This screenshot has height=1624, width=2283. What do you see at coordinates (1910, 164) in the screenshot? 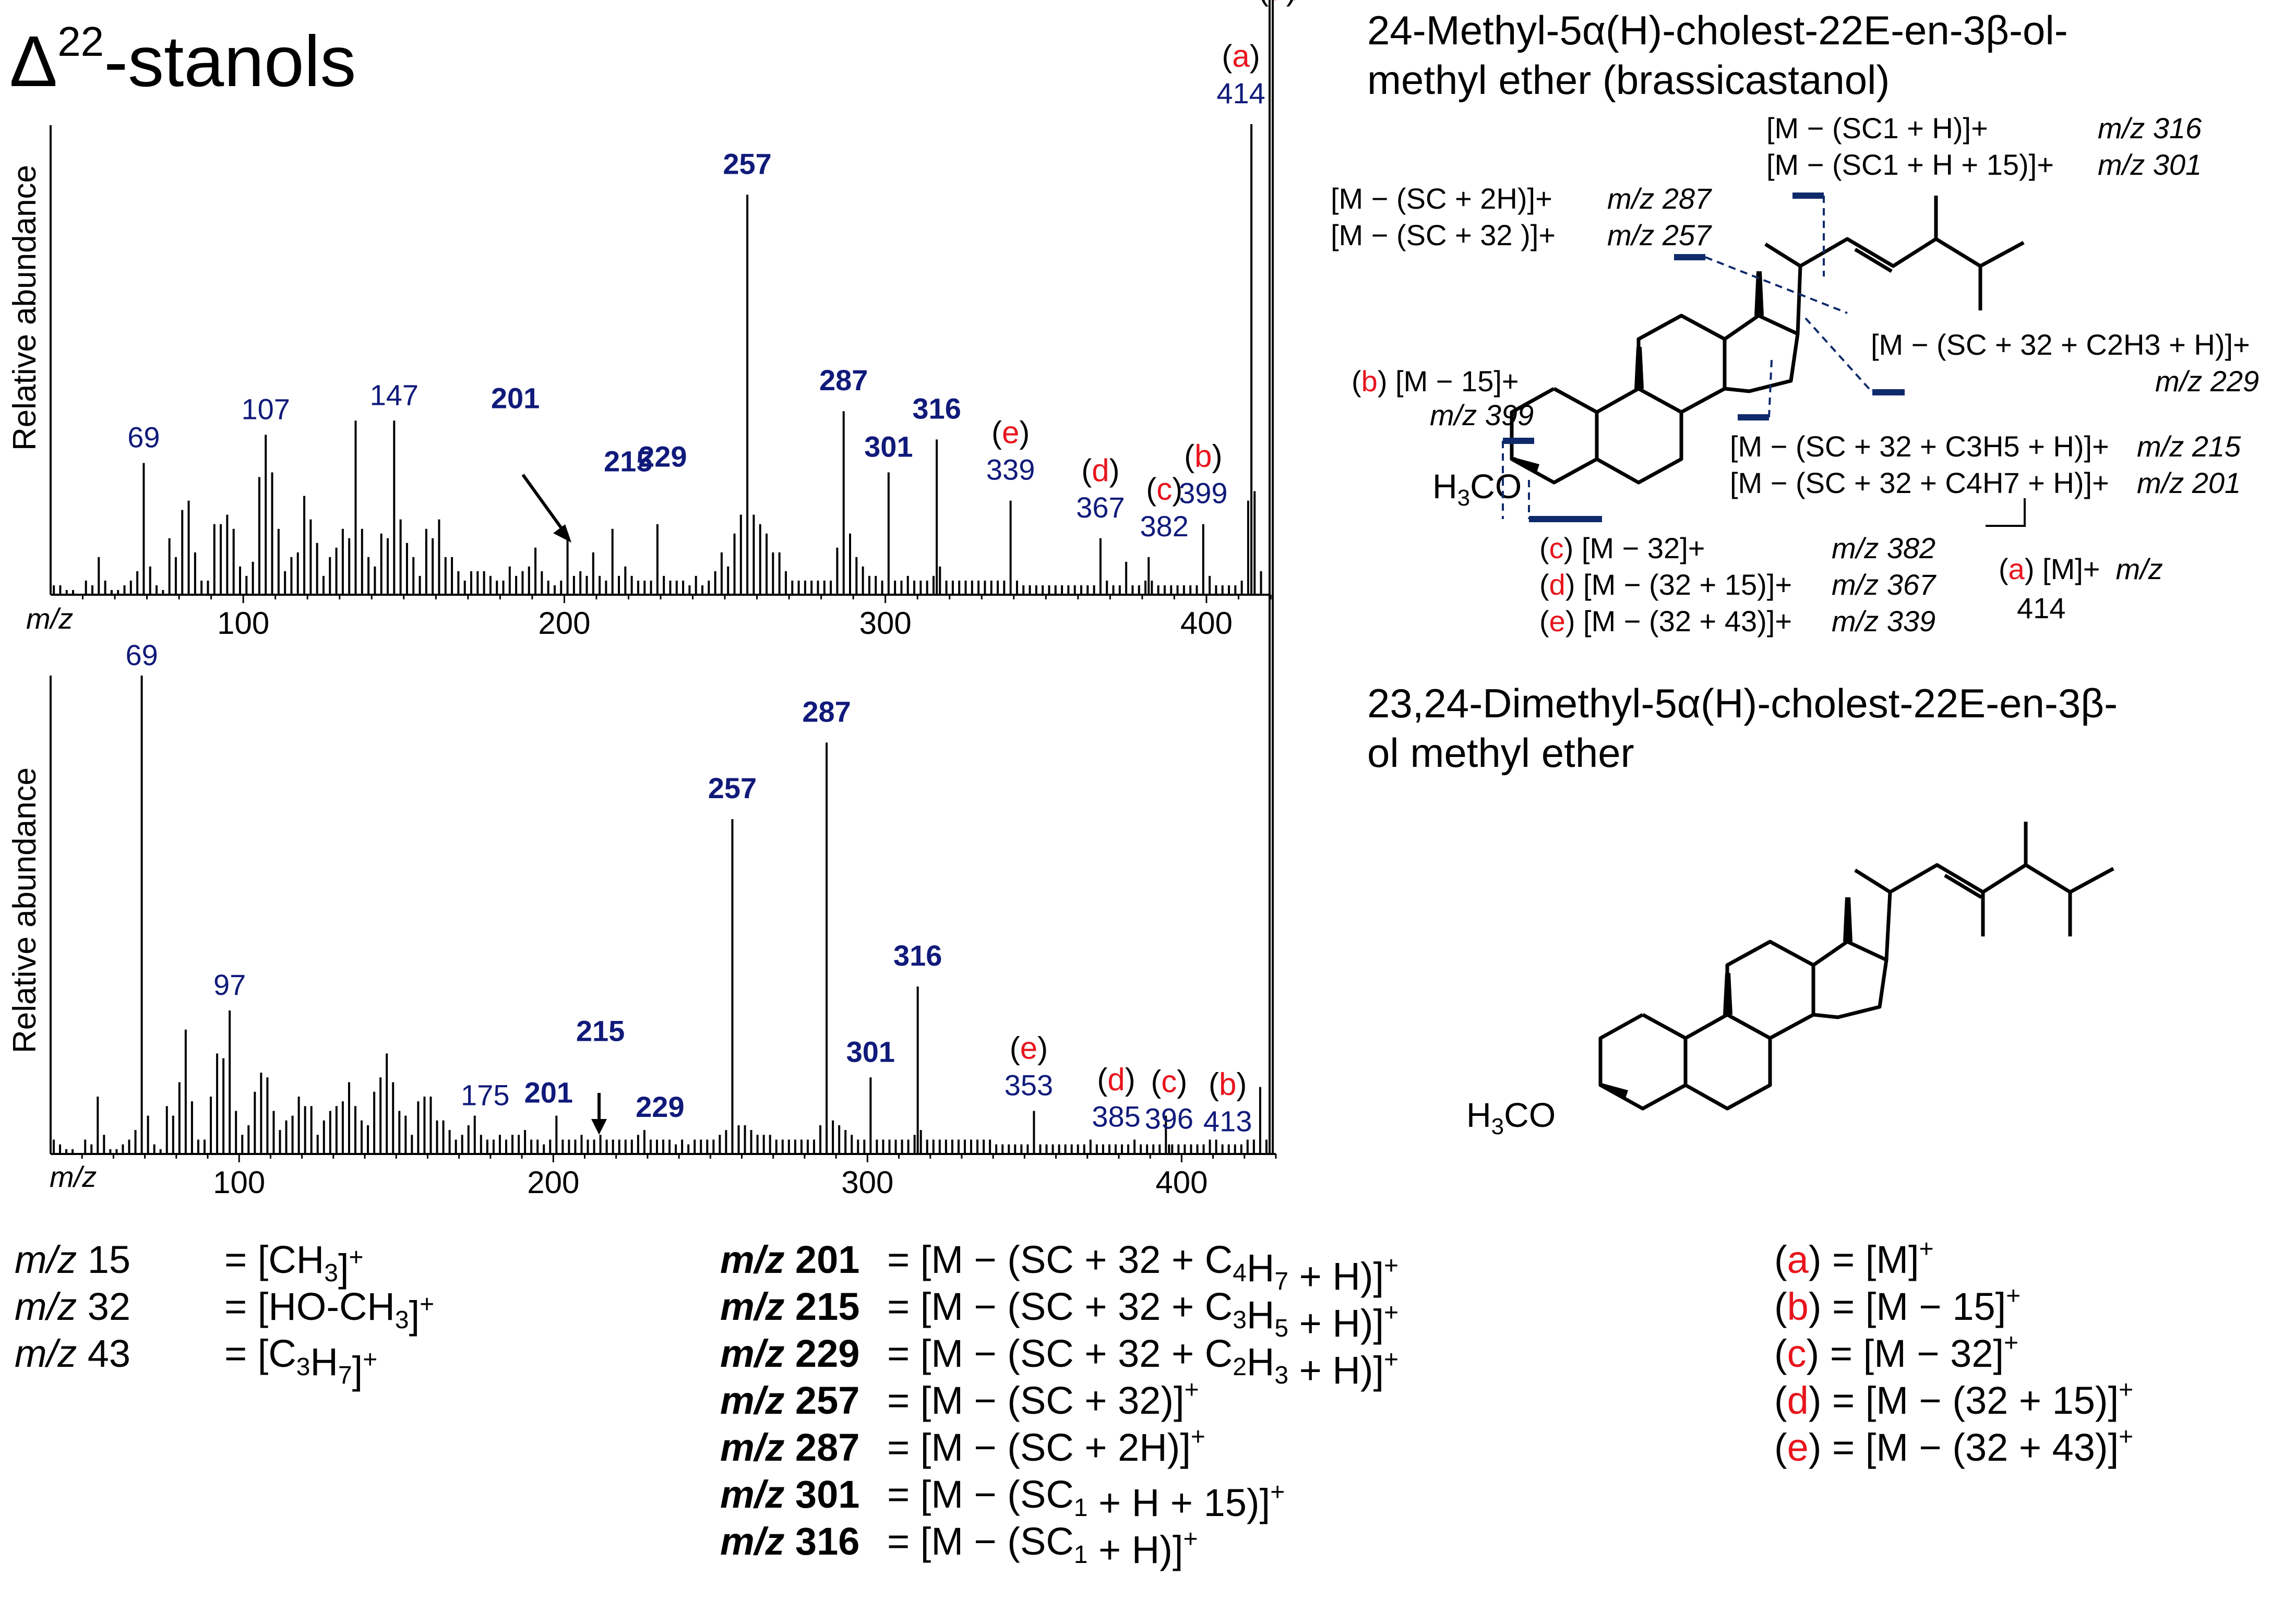
I see `svg-text: [M − (SC1 + H + 15)]+` at bounding box center [1910, 164].